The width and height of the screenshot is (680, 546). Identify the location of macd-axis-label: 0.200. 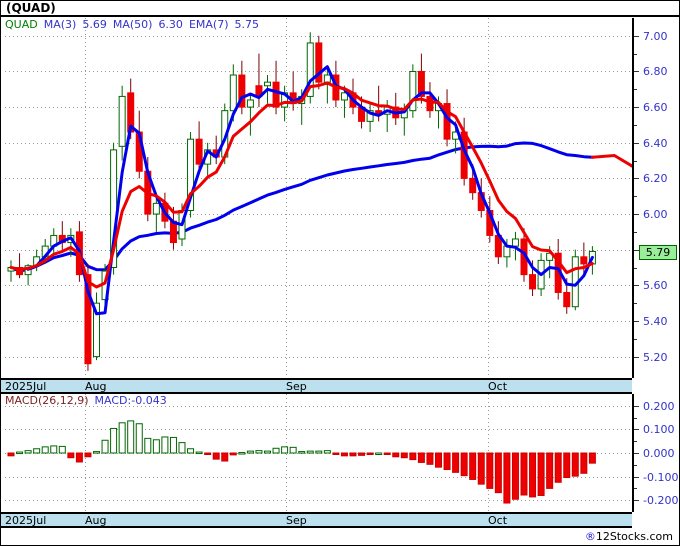
(659, 406).